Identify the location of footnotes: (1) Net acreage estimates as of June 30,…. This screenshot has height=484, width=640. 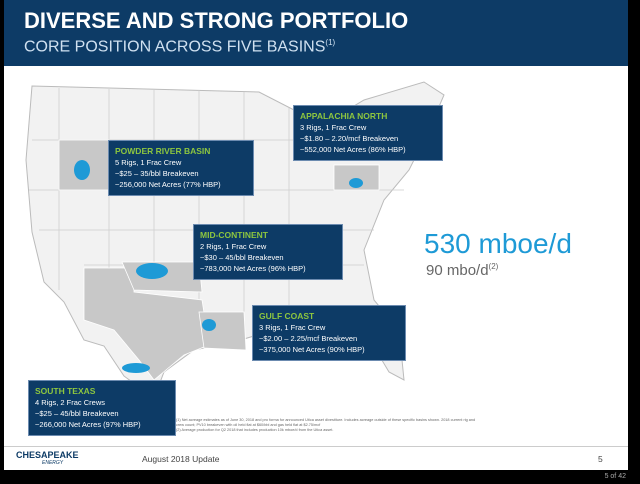
(326, 425).